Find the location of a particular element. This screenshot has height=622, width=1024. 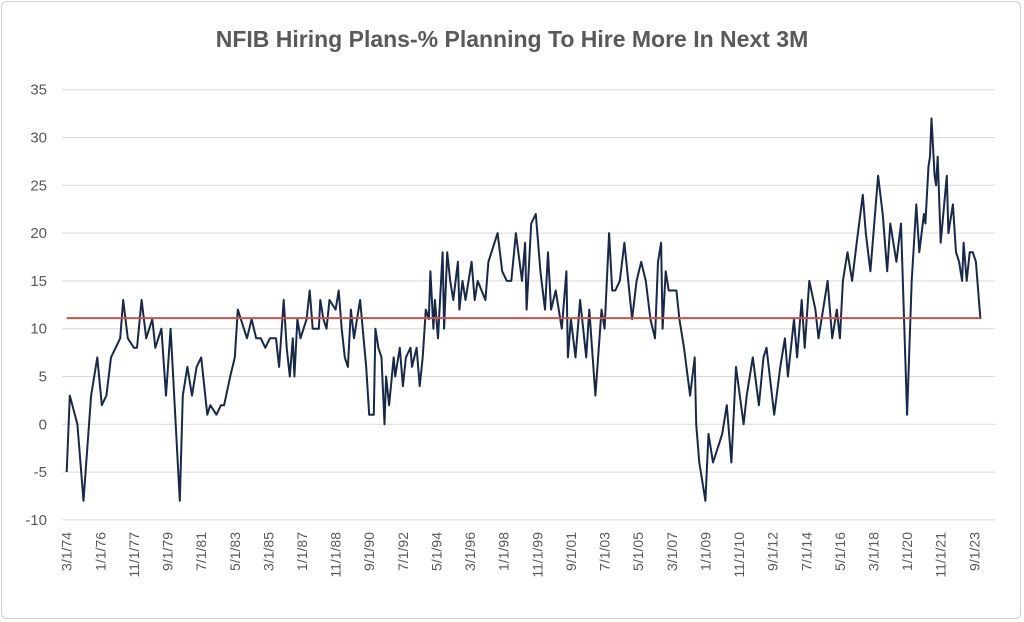

y-tick-label: 35 is located at coordinates (38, 90).